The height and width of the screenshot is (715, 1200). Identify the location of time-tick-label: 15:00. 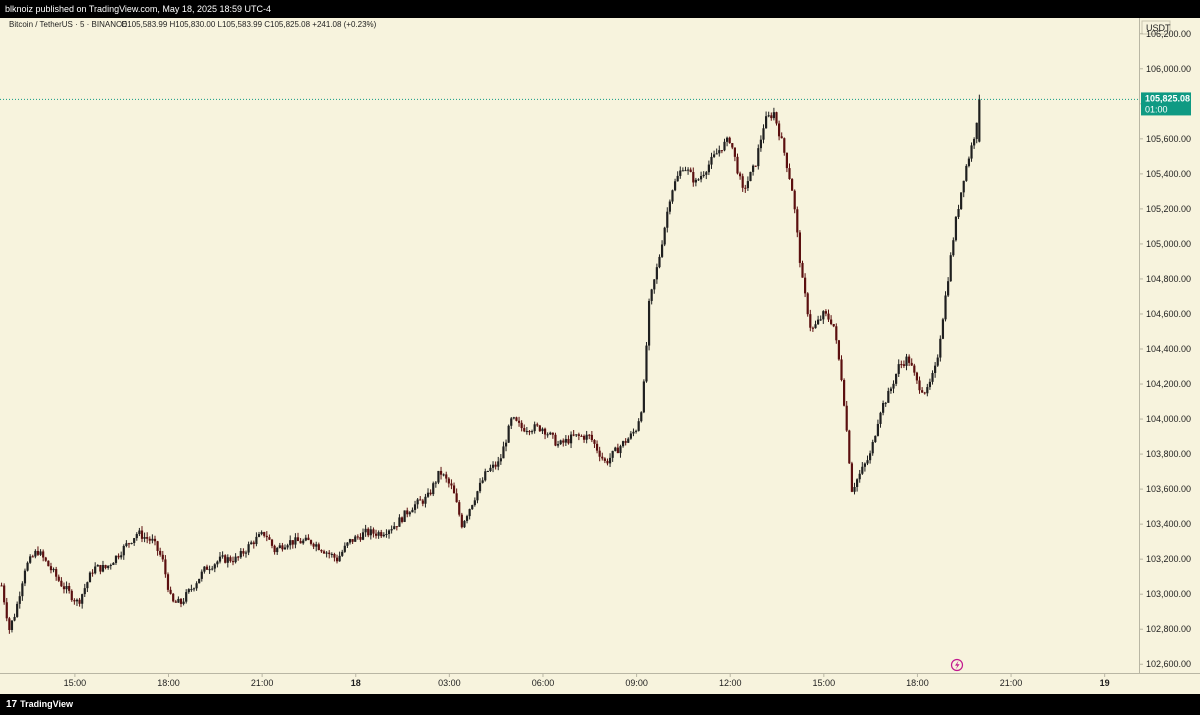
(75, 683).